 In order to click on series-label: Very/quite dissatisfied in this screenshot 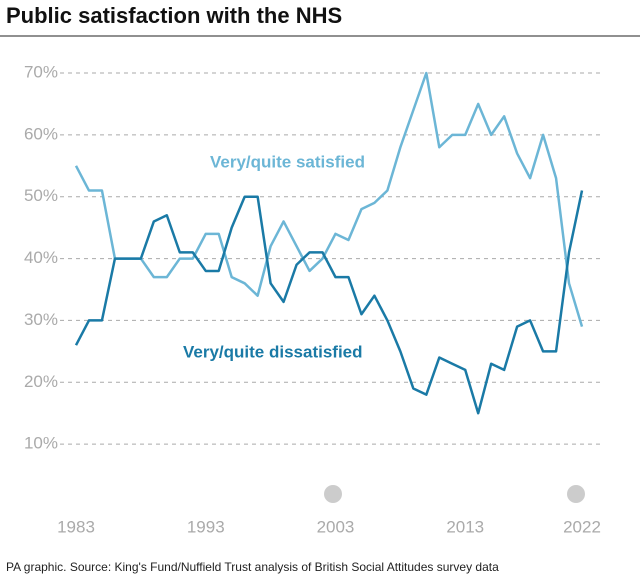, I will do `click(273, 351)`.